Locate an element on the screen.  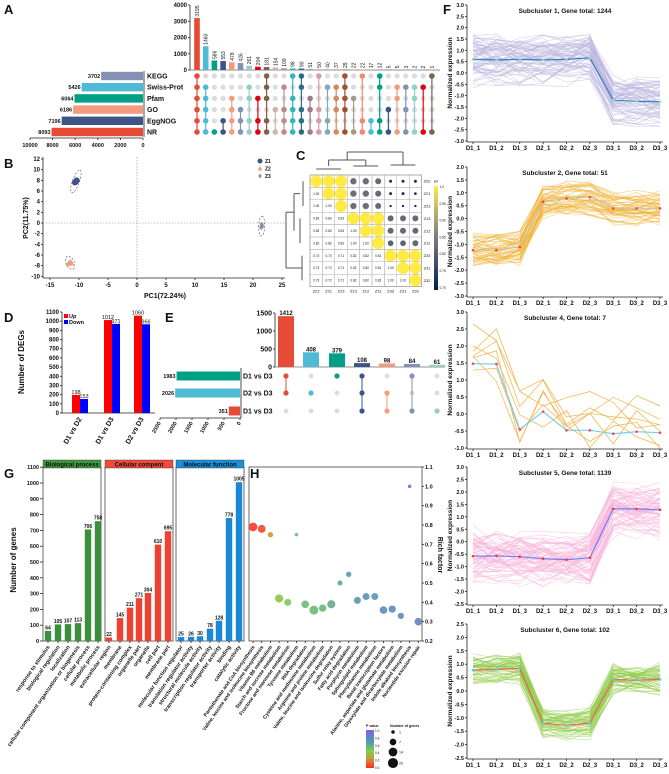
set-x-tick-label: 0 is located at coordinates (142, 146).